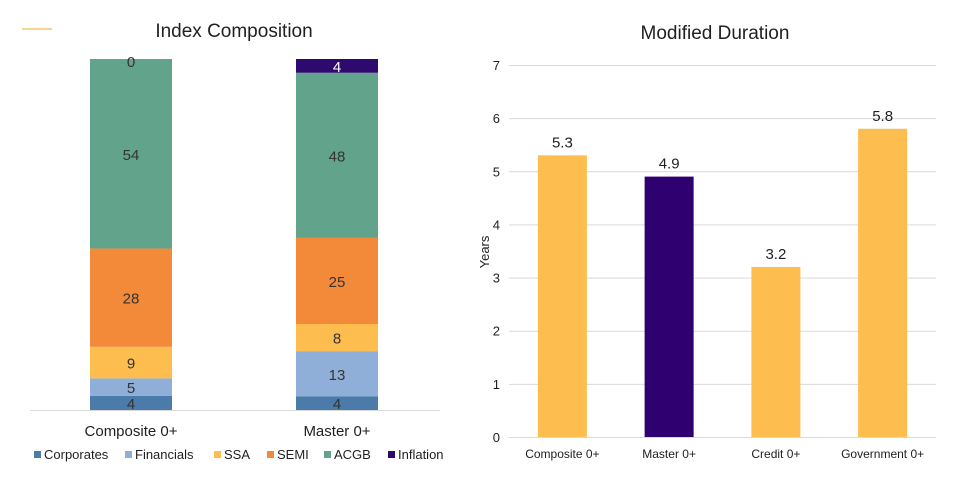 The image size is (961, 496). I want to click on legend-swatch-inflation, so click(391, 454).